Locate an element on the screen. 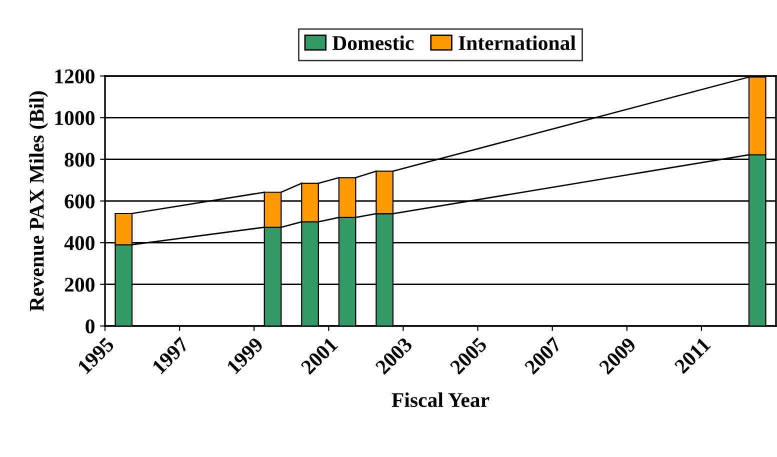 The image size is (777, 457). legend-label: International is located at coordinates (517, 42).